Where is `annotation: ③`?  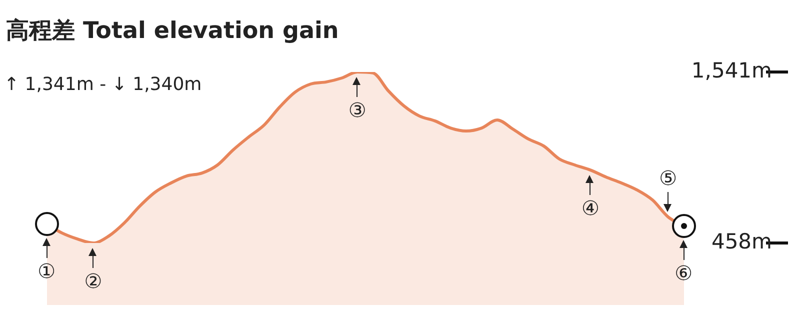 annotation: ③ is located at coordinates (357, 110).